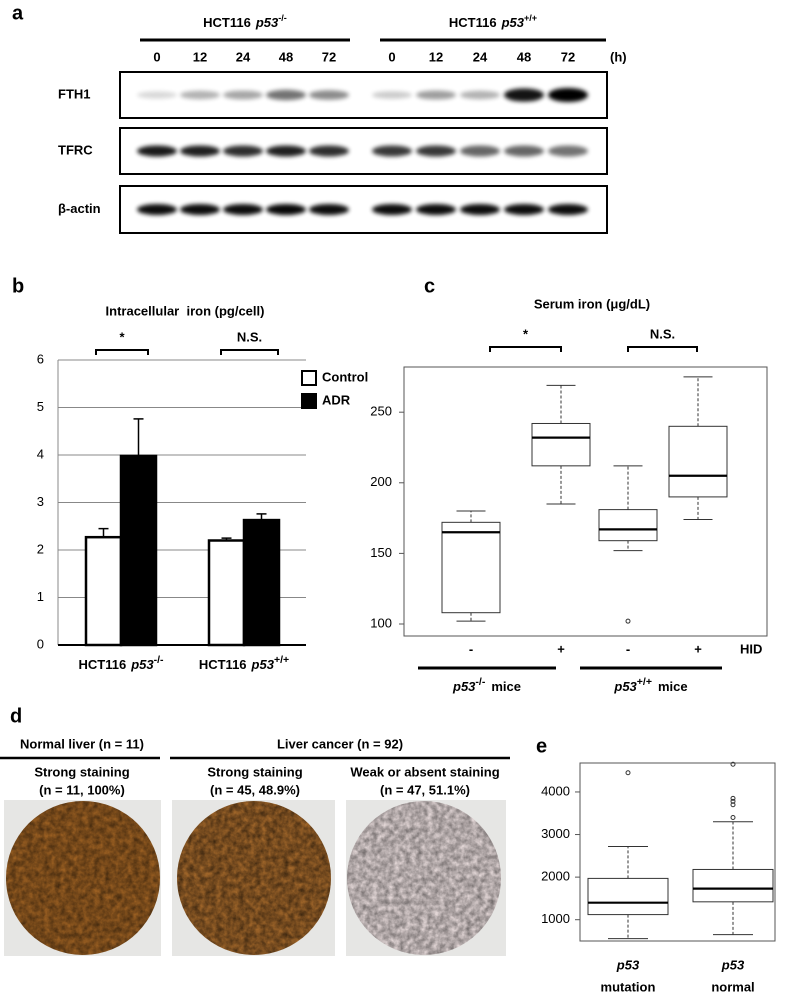 This screenshot has width=787, height=999. What do you see at coordinates (381, 622) in the screenshot?
I see `y-tick-label: 100` at bounding box center [381, 622].